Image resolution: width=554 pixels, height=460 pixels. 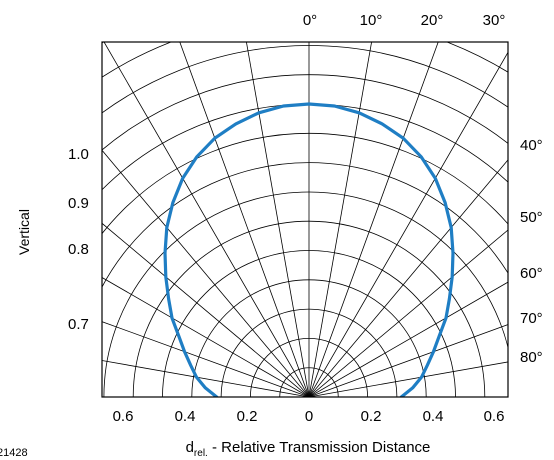 What do you see at coordinates (494, 20) in the screenshot?
I see `angle-tick-label: 30°` at bounding box center [494, 20].